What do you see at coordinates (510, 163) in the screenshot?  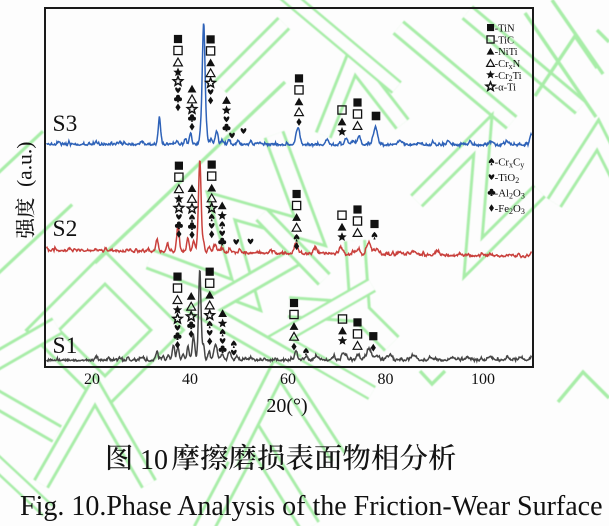 I see `svg-text: -CrxCy` at bounding box center [510, 163].